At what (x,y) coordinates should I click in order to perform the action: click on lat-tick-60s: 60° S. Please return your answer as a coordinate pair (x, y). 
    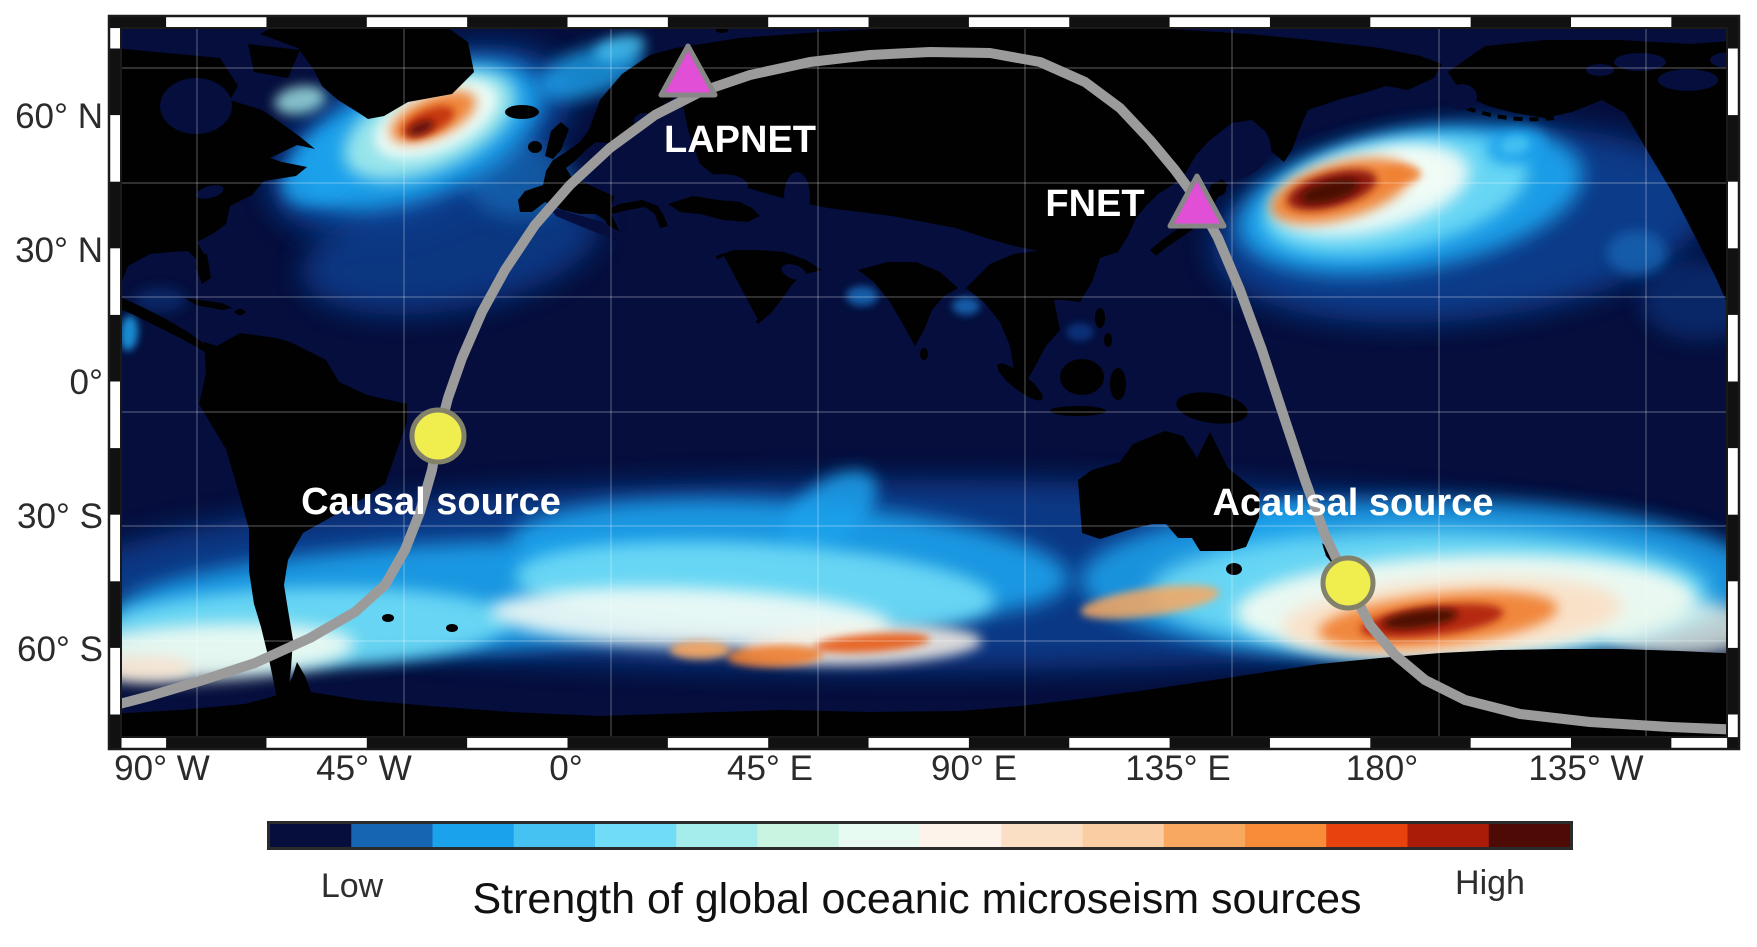
    Looking at the image, I should click on (60, 649).